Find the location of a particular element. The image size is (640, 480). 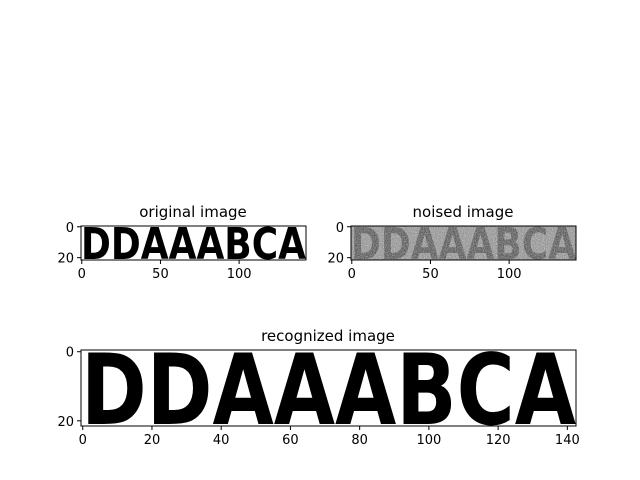

x-tick-label: 140 is located at coordinates (567, 440).